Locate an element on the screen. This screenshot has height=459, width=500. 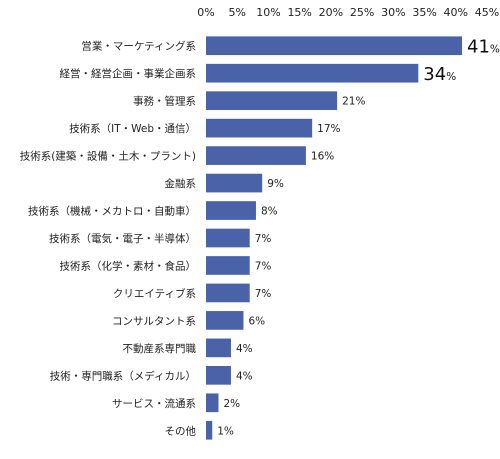
category-label: 技術系（機械・メカトロ・自動車） is located at coordinates (112, 211).